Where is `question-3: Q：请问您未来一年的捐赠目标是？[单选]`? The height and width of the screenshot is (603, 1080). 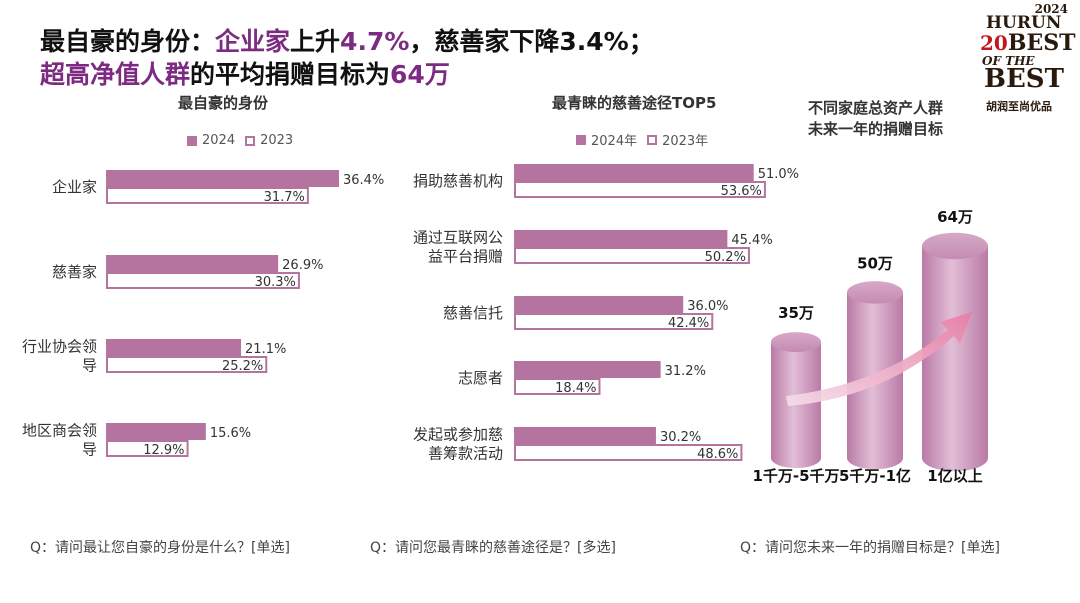
question-3: Q：请问您未来一年的捐赠目标是？[单选] is located at coordinates (870, 548).